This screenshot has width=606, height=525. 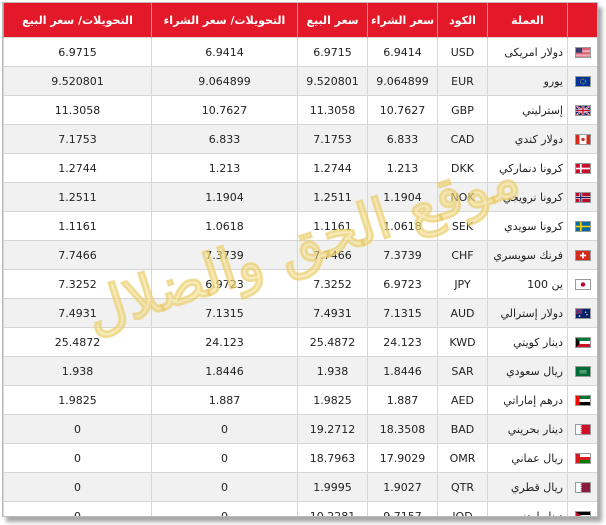 What do you see at coordinates (527, 255) in the screenshot?
I see `currency-name: فرنك سويسري` at bounding box center [527, 255].